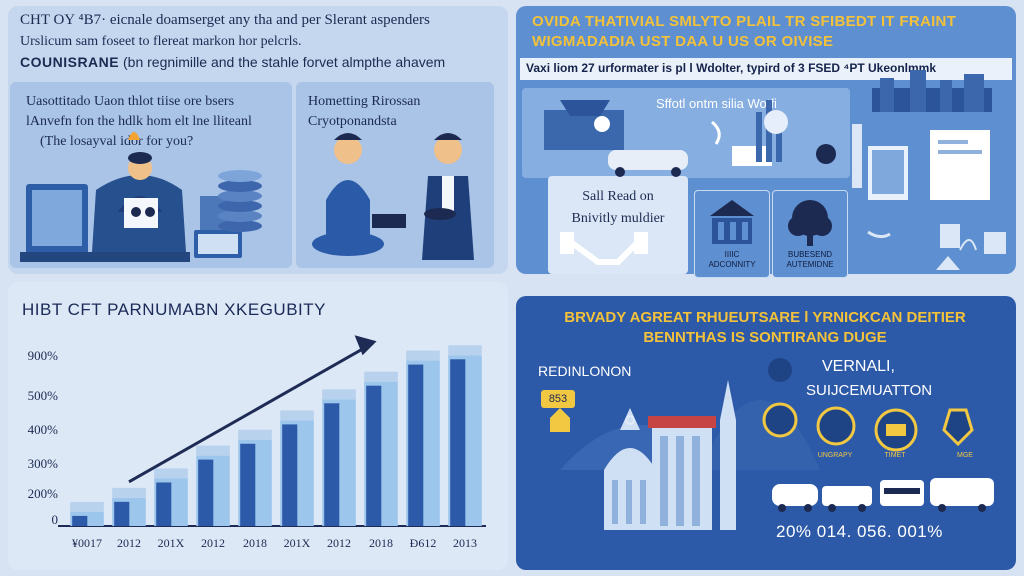  What do you see at coordinates (352, 121) in the screenshot?
I see `people-caption-line: Cryotponandsta` at bounding box center [352, 121].